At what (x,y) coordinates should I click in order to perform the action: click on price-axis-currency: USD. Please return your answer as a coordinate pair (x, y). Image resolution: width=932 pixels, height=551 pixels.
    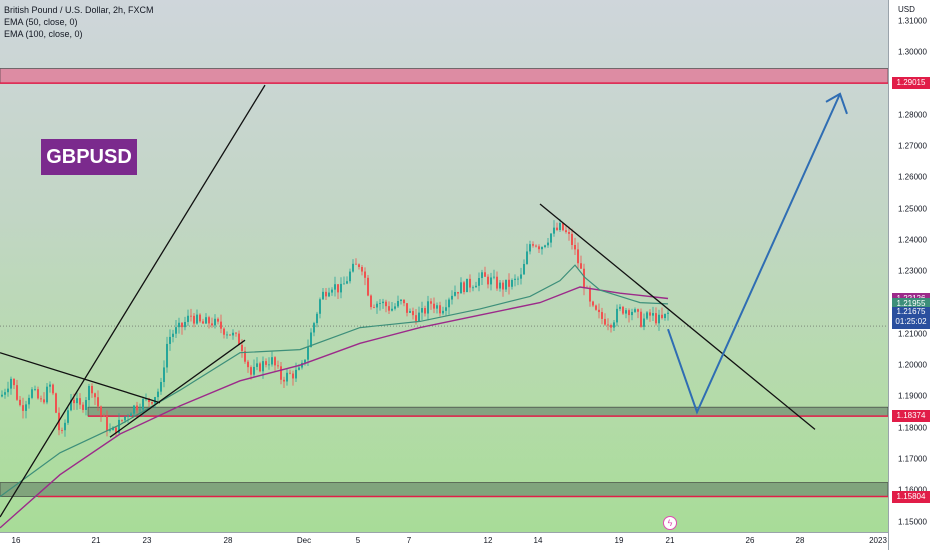
    Looking at the image, I should click on (906, 9).